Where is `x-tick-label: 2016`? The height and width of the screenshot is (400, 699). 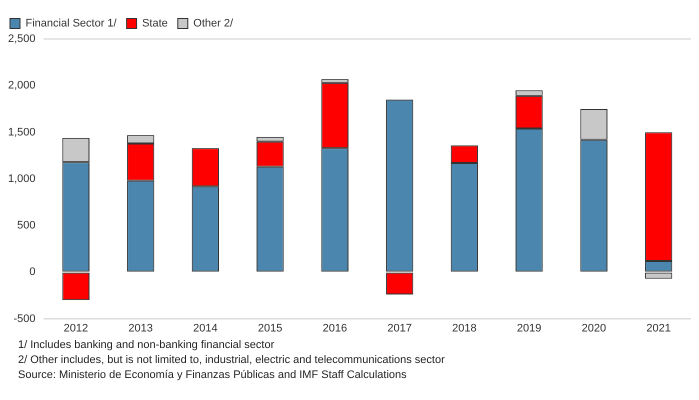 x-tick-label: 2016 is located at coordinates (335, 328).